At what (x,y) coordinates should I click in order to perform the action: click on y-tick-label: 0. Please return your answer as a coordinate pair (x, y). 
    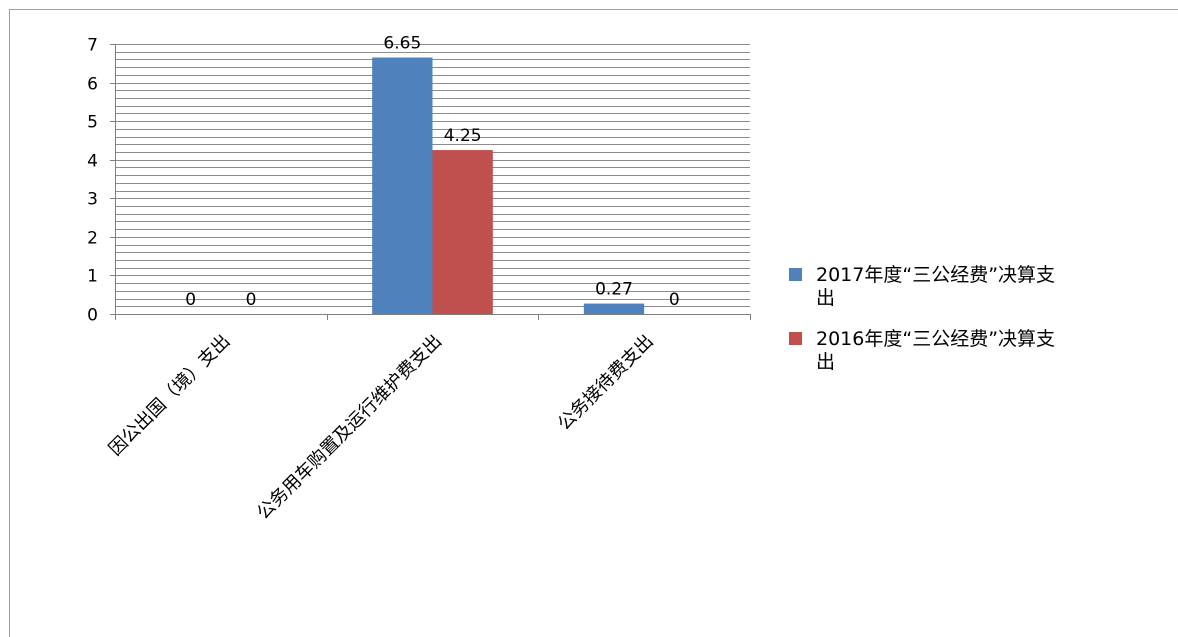
    Looking at the image, I should click on (92, 316).